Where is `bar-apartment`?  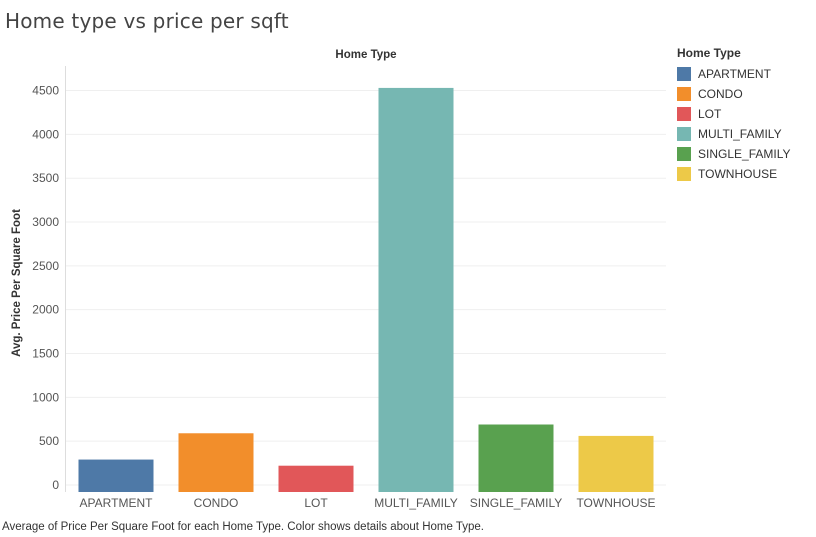 bar-apartment is located at coordinates (116, 475).